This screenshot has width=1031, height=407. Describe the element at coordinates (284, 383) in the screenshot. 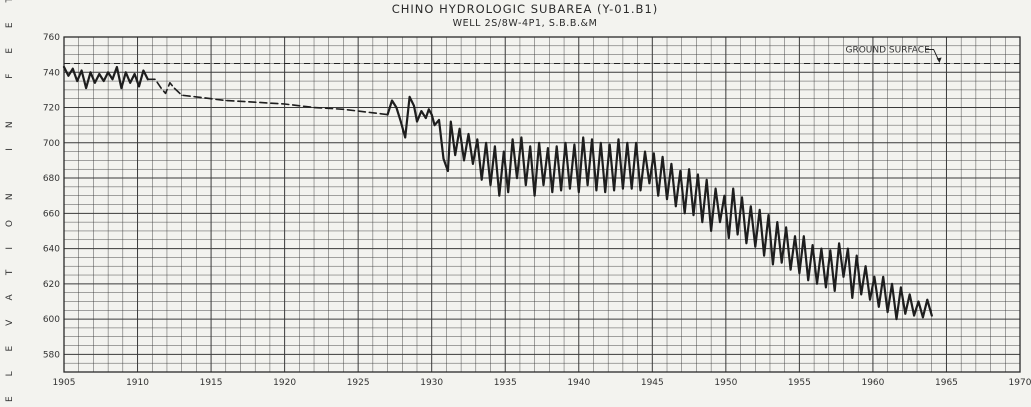

I see `x-tick-label: 1920` at that location.